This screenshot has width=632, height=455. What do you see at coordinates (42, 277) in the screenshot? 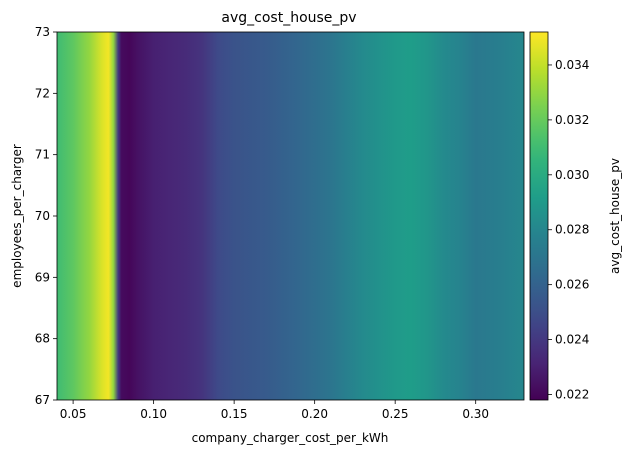
I see `y-tick-label: 69` at bounding box center [42, 277].